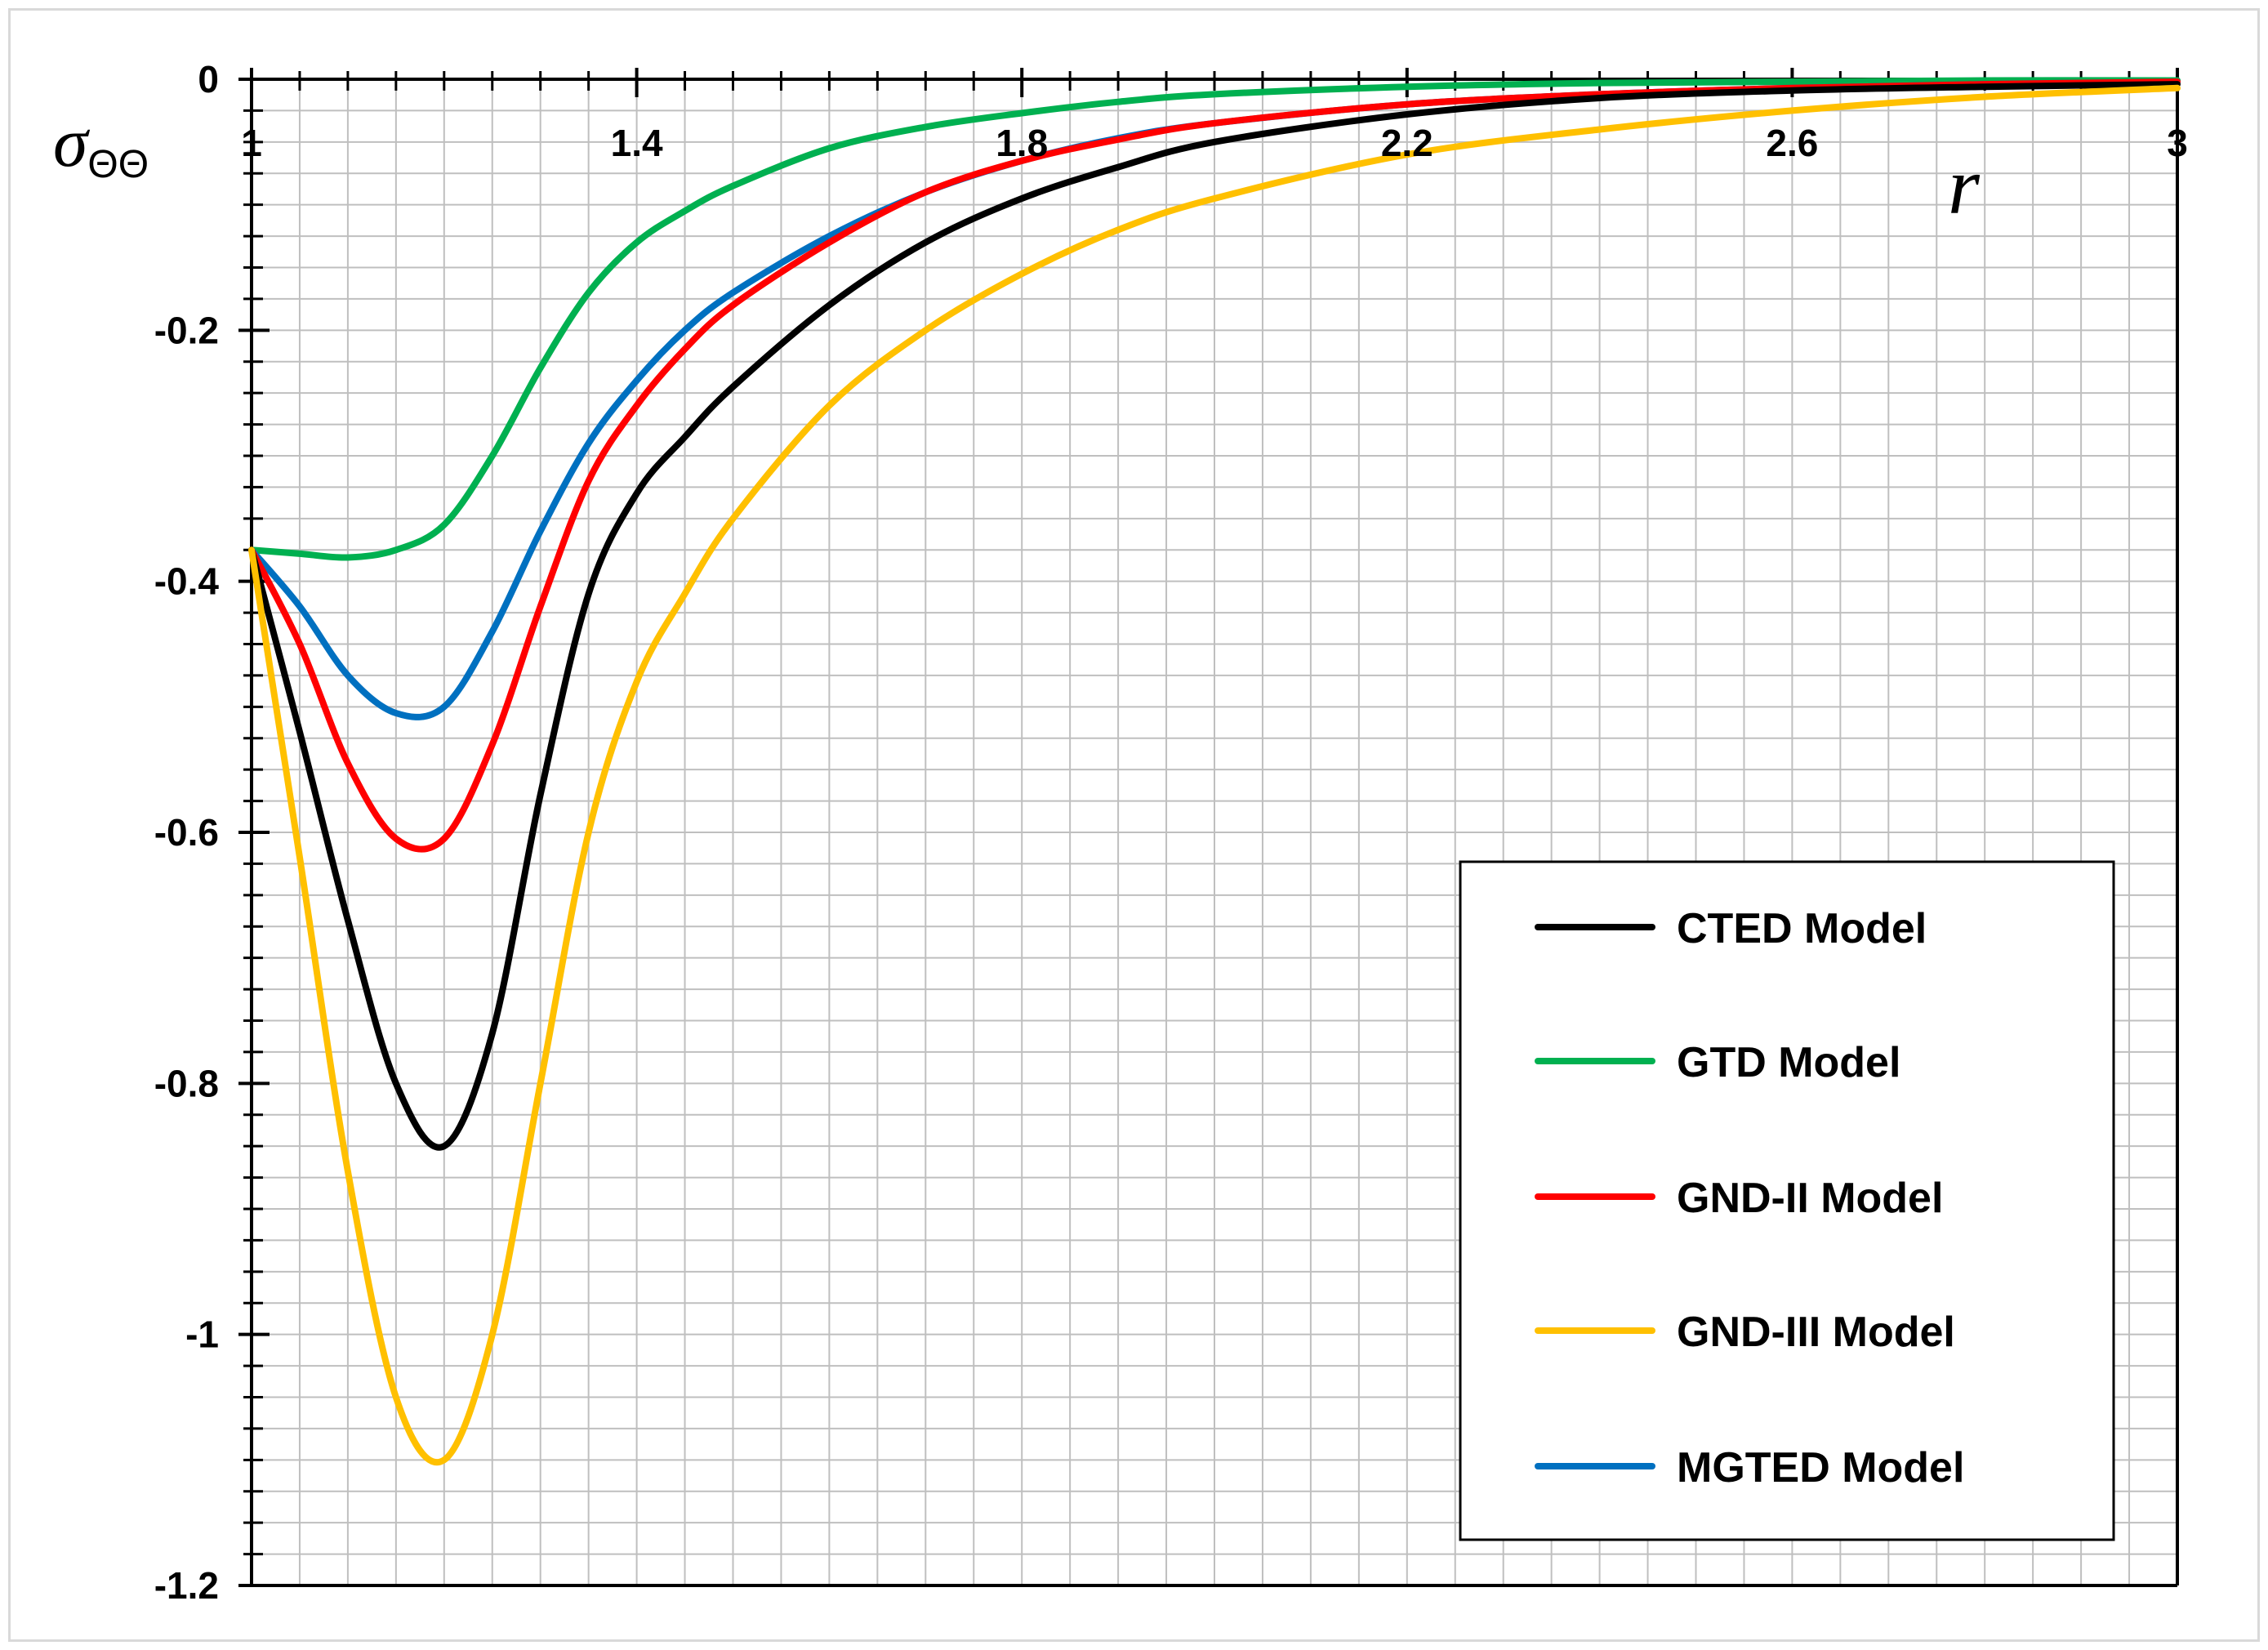 This screenshot has width=2268, height=1650. What do you see at coordinates (208, 79) in the screenshot?
I see `y-tick-label: 0` at bounding box center [208, 79].